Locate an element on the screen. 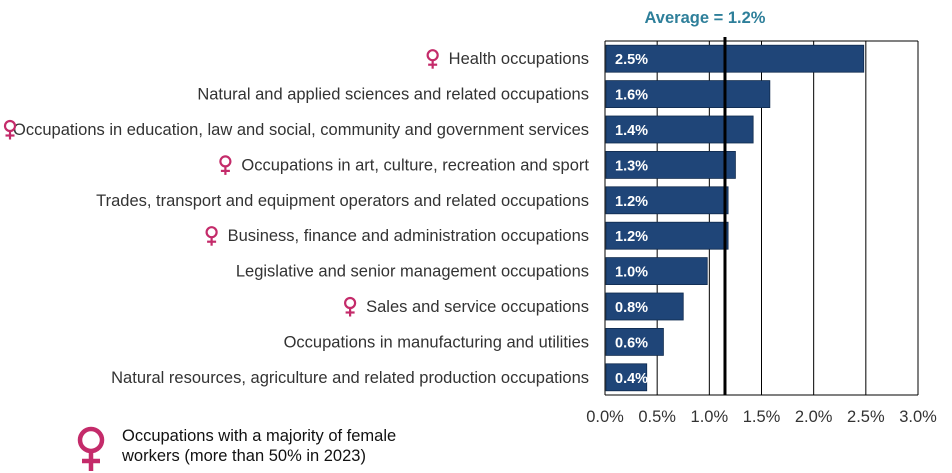  bar-data-label: 1.0% is located at coordinates (631, 273).